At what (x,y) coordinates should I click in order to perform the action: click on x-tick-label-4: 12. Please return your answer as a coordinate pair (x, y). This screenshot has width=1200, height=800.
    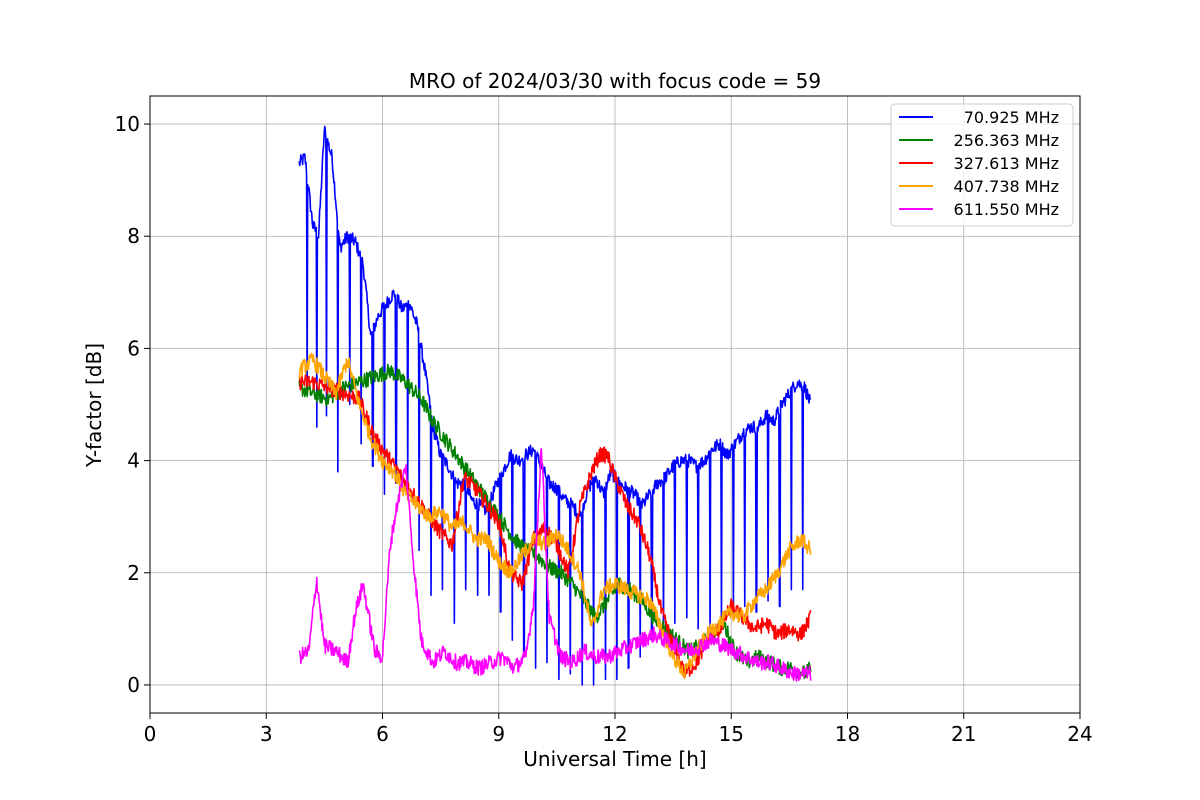
    Looking at the image, I should click on (614, 734).